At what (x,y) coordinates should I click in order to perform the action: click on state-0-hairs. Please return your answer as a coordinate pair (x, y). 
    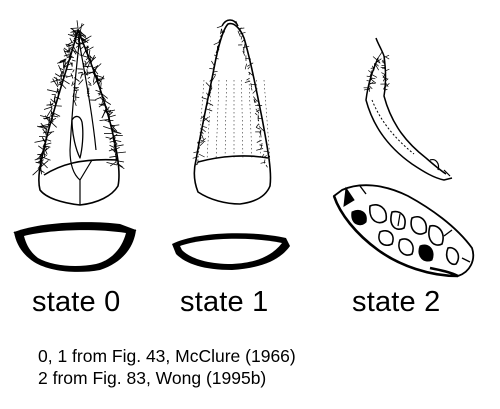
    Looking at the image, I should click on (79, 98).